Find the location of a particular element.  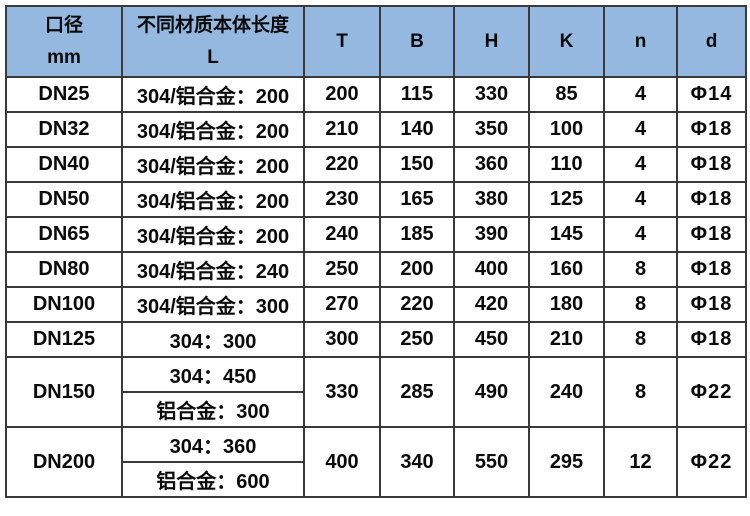

cell-l-alloy: 铝合金：300 is located at coordinates (213, 409).